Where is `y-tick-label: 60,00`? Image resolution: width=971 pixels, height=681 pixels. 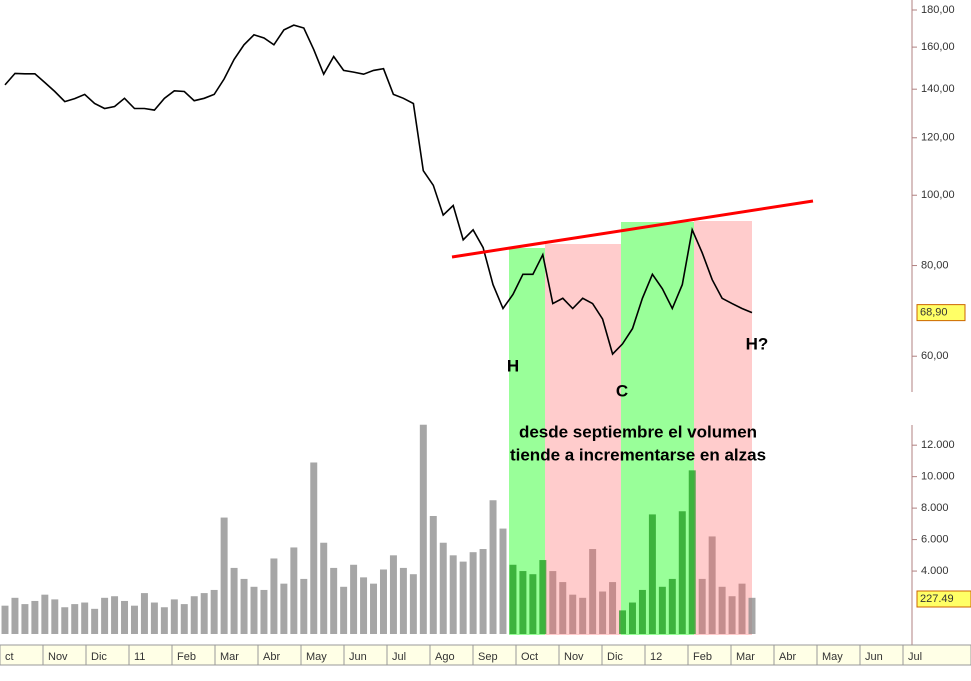 y-tick-label: 60,00 is located at coordinates (935, 356).